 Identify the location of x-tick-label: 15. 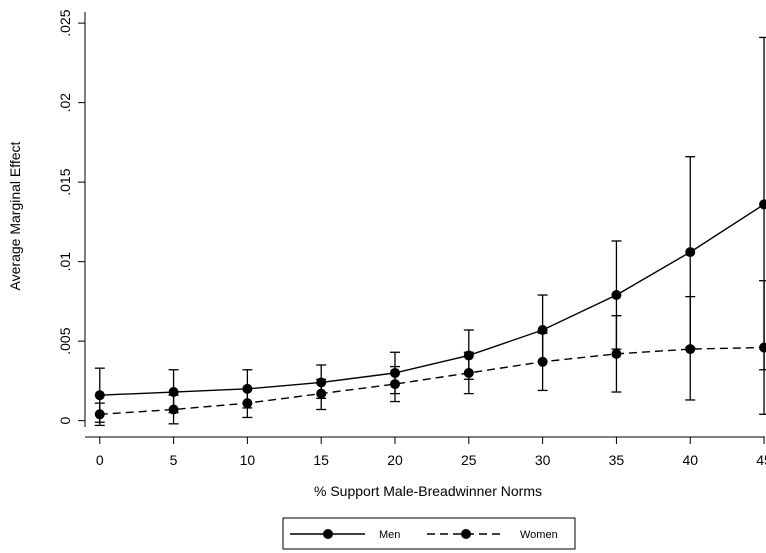
(321, 460).